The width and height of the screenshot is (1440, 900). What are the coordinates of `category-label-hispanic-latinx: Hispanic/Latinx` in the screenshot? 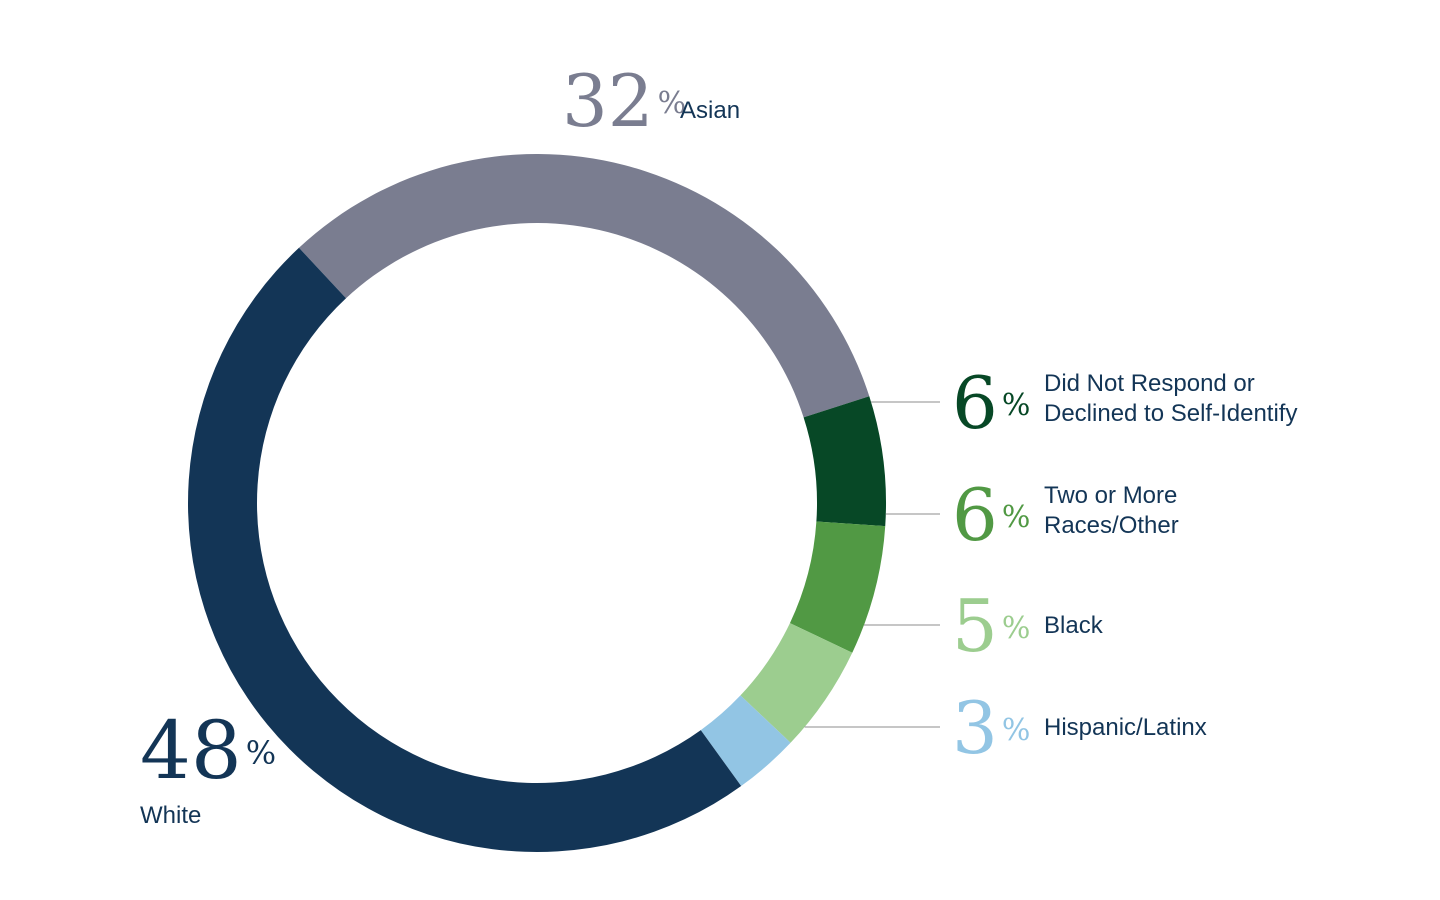 It's located at (1125, 727).